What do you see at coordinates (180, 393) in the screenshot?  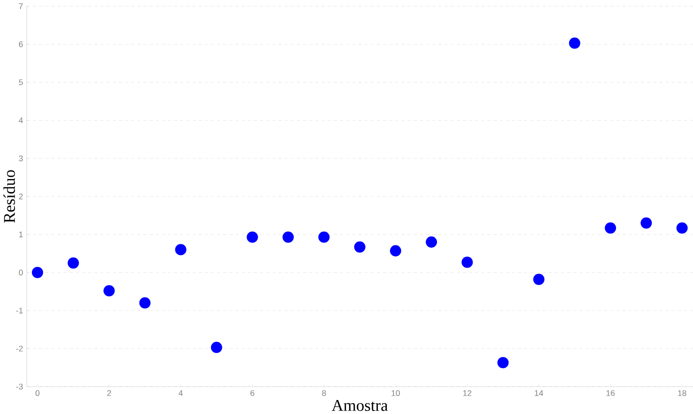 I see `x-tick-label: 4` at bounding box center [180, 393].